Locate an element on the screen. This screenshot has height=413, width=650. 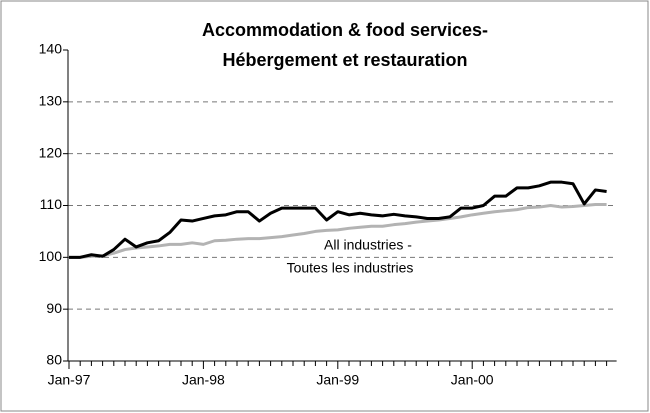
x-tick-label: Jan-00 is located at coordinates (472, 380).